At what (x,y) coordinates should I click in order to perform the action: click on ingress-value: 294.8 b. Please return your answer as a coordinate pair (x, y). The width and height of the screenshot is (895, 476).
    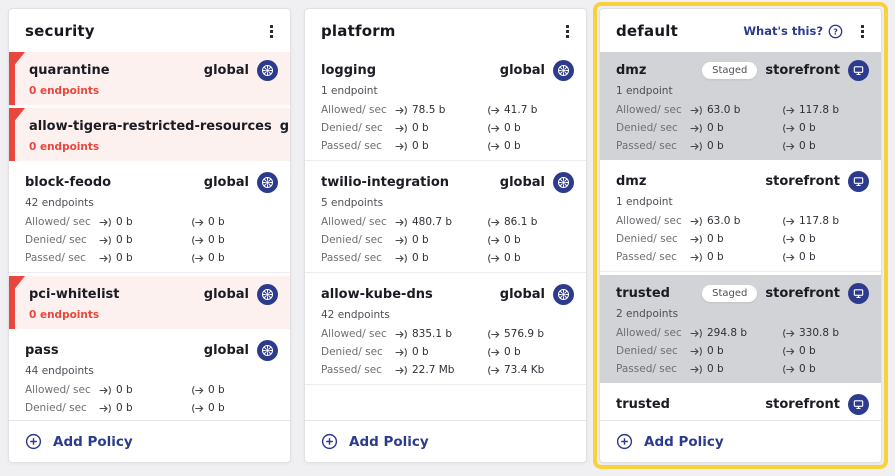
    Looking at the image, I should click on (736, 333).